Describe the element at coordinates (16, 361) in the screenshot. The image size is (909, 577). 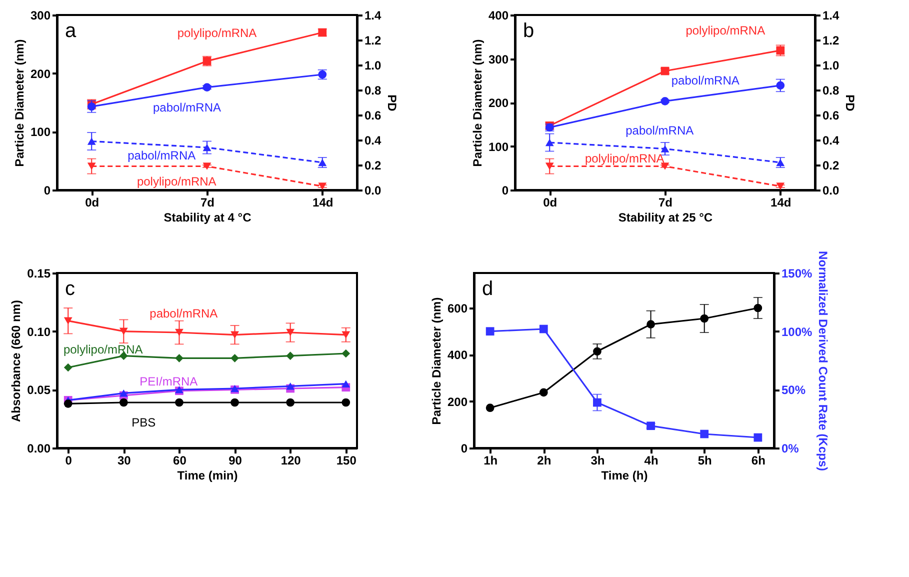
I see `y-axis-title: Absorbance (660 nm)` at that location.